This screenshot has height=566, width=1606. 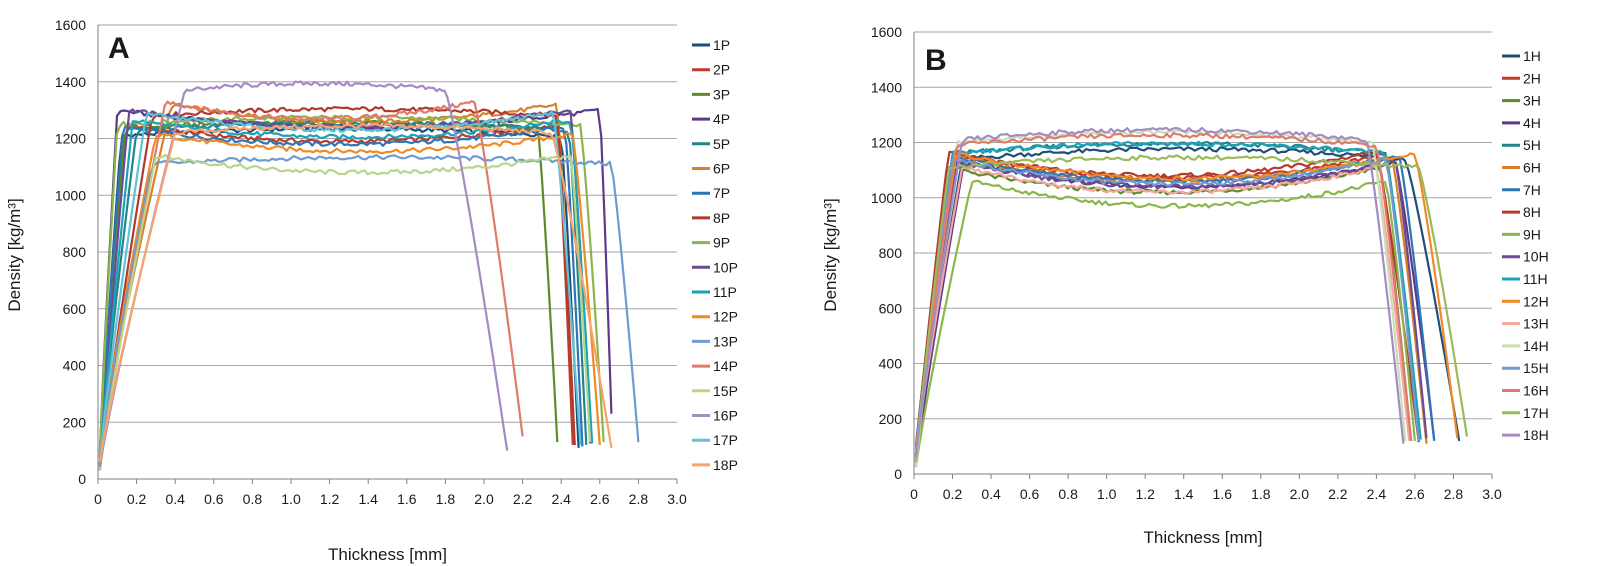 I want to click on legend-label: 1H, so click(x=1532, y=56).